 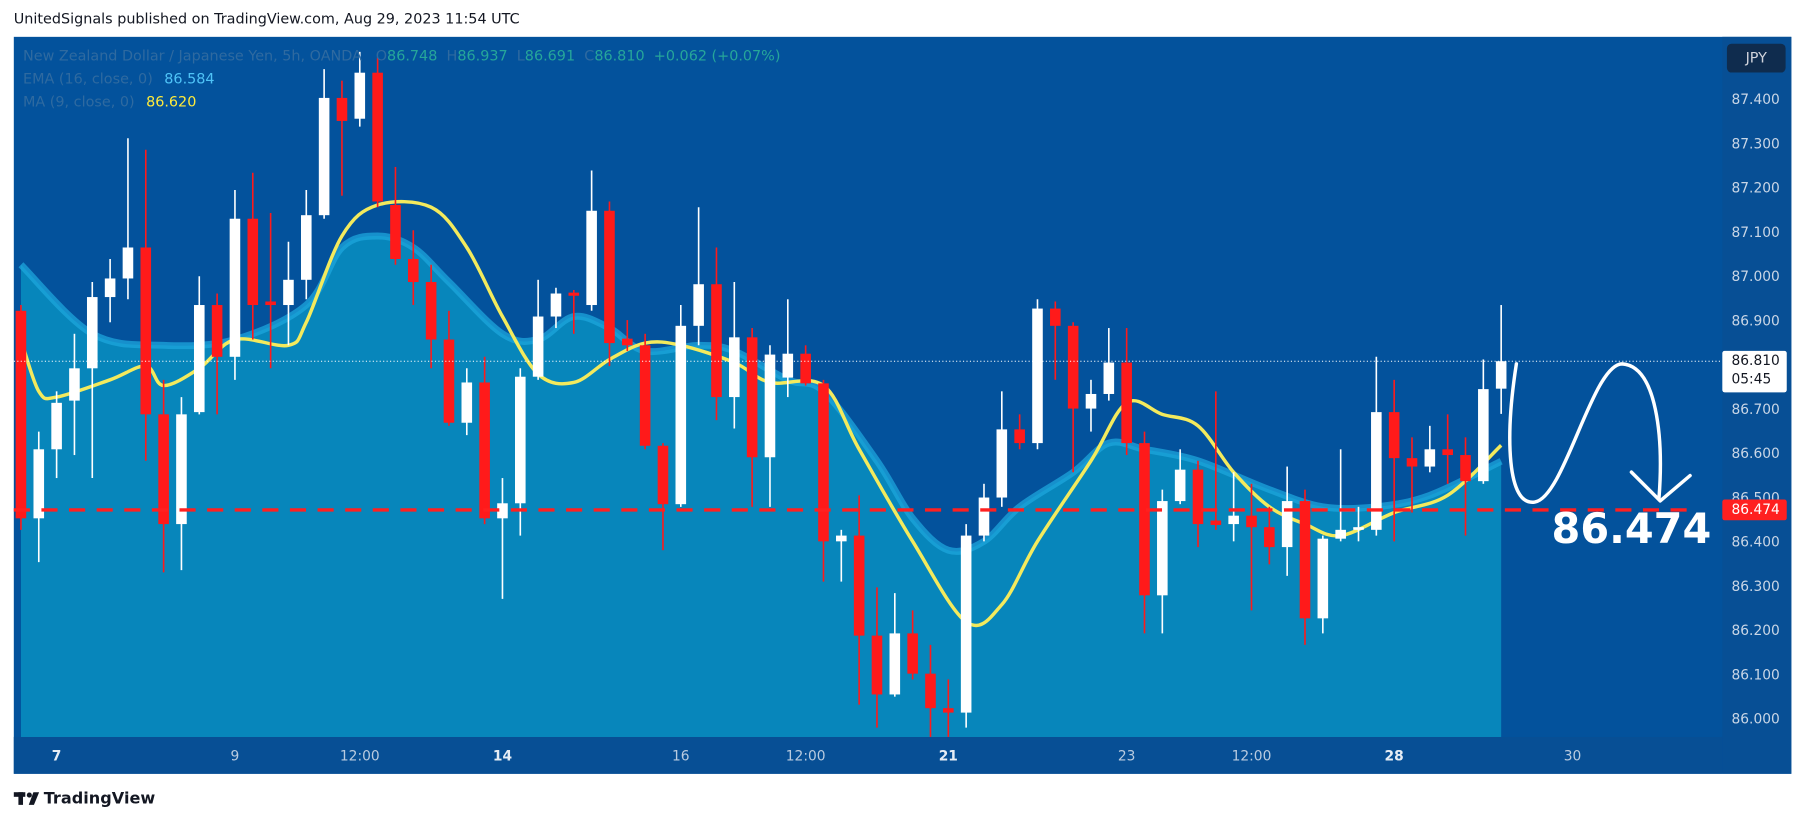 What do you see at coordinates (1573, 757) in the screenshot?
I see `x-tick-label: 30` at bounding box center [1573, 757].